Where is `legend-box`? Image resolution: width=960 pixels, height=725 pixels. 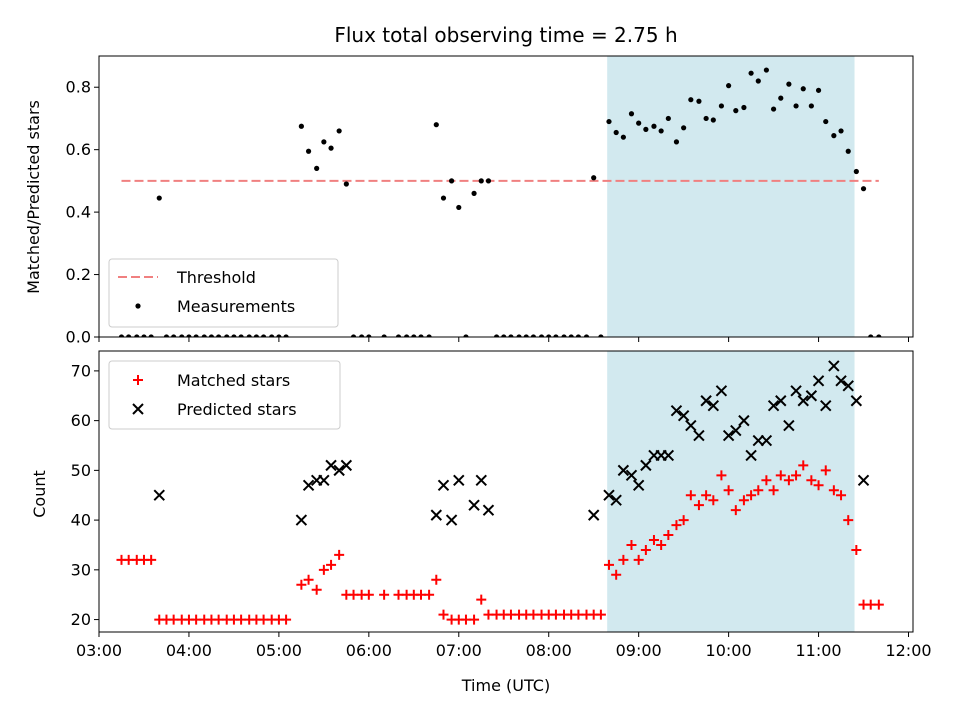
legend-box is located at coordinates (224, 395).